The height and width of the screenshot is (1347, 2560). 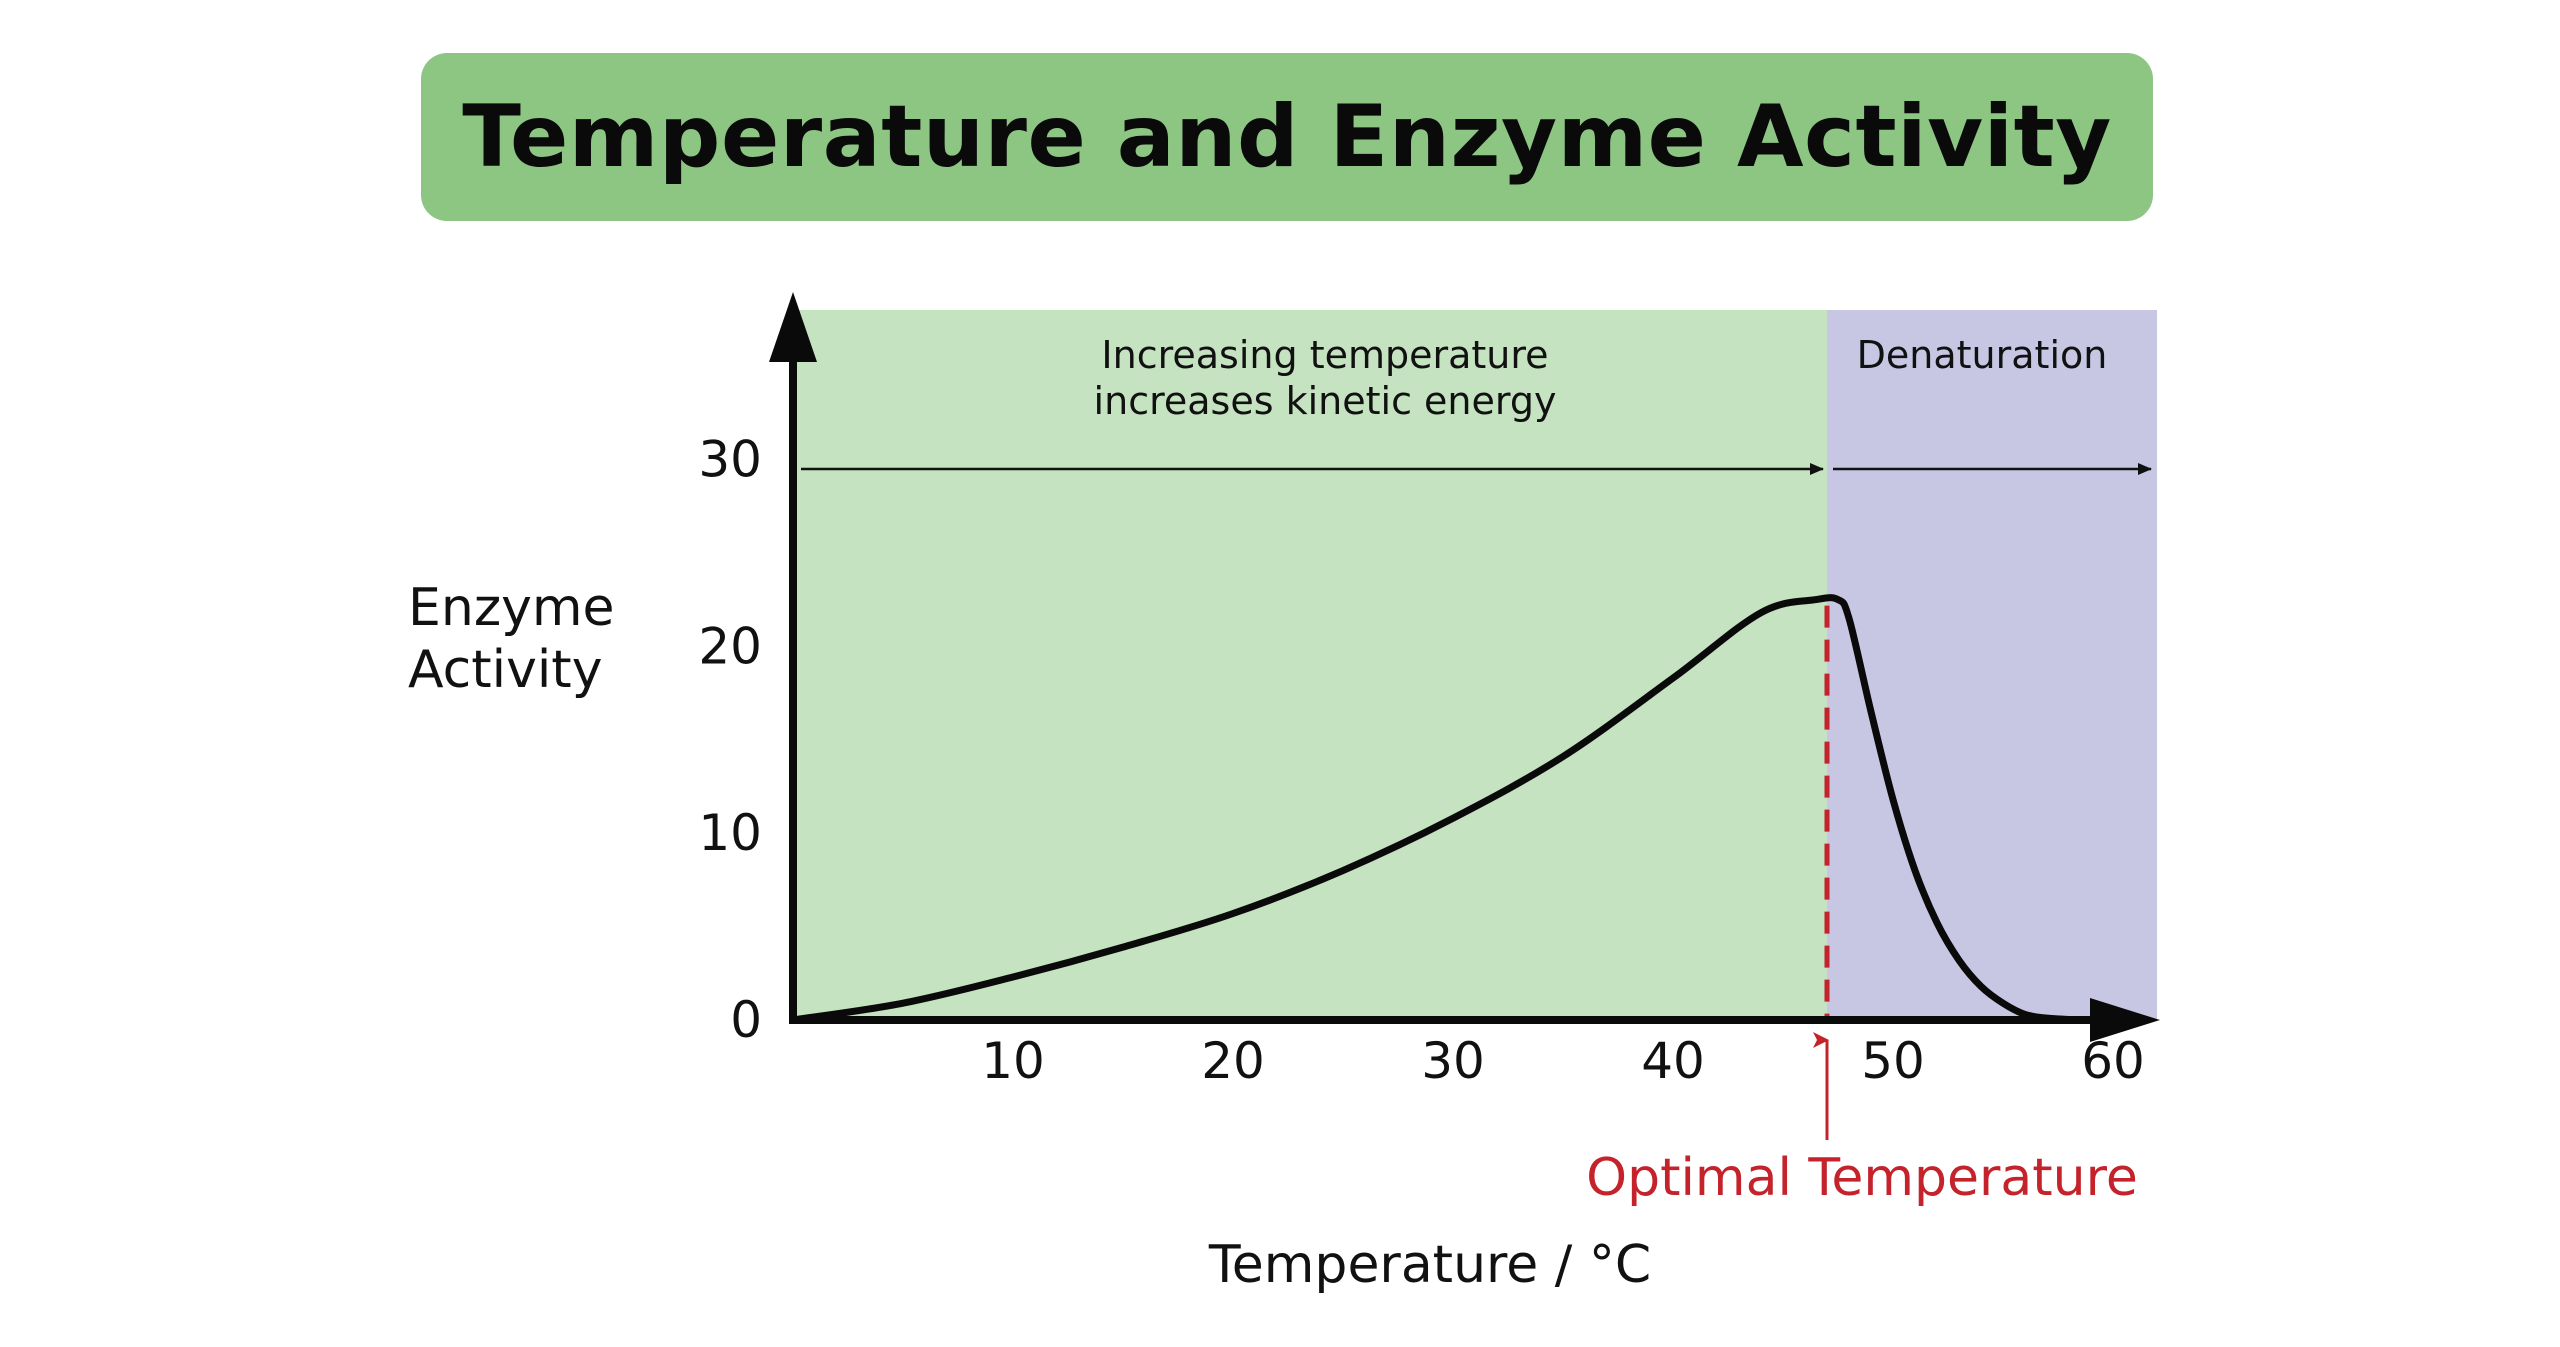 I want to click on region-label-increasing-line-1: Increasing temperature, so click(x=1324, y=355).